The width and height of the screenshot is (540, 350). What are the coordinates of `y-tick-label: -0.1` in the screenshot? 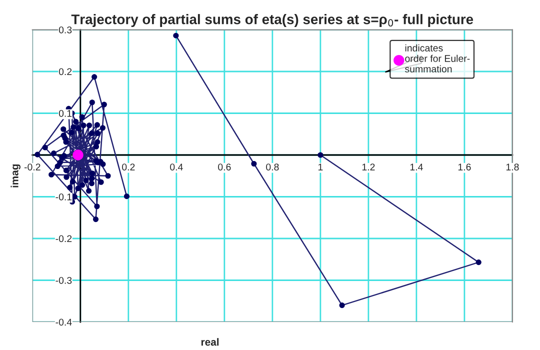 It's located at (64, 196).